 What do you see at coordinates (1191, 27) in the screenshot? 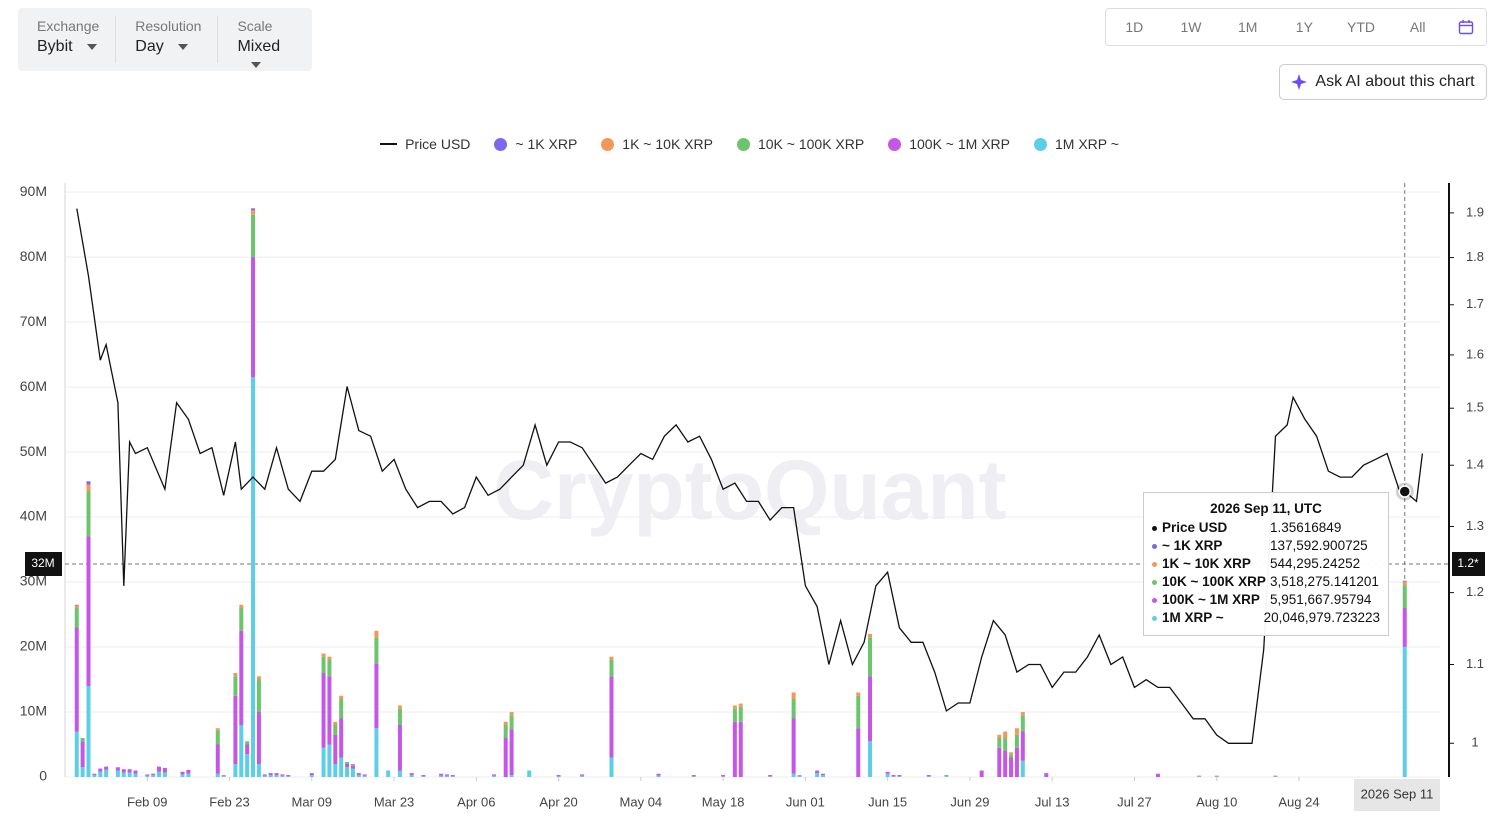
I see `range-button: 1W` at bounding box center [1191, 27].